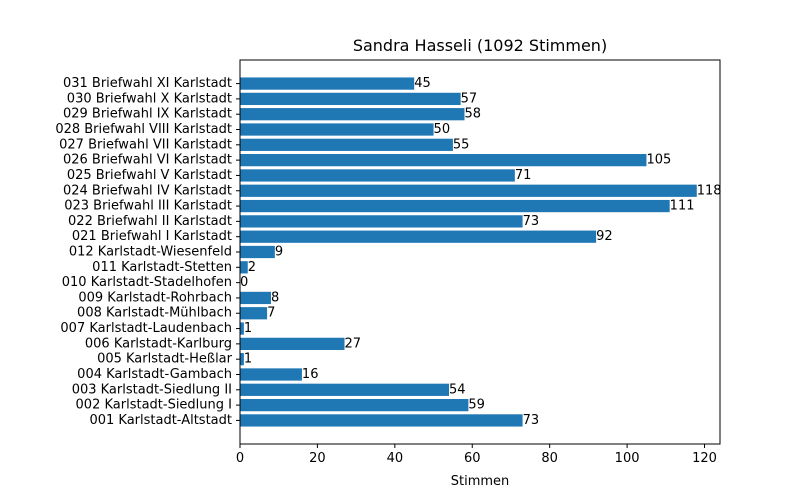 This screenshot has height=500, width=800. Describe the element at coordinates (395, 458) in the screenshot. I see `x-tick-label: 40` at that location.